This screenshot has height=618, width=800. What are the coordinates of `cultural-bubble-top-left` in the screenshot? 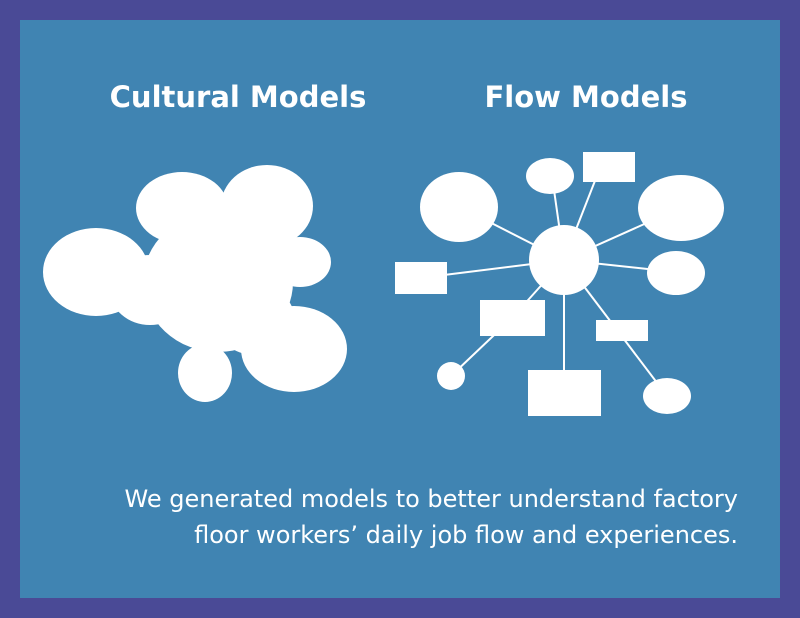 It's located at (182, 208).